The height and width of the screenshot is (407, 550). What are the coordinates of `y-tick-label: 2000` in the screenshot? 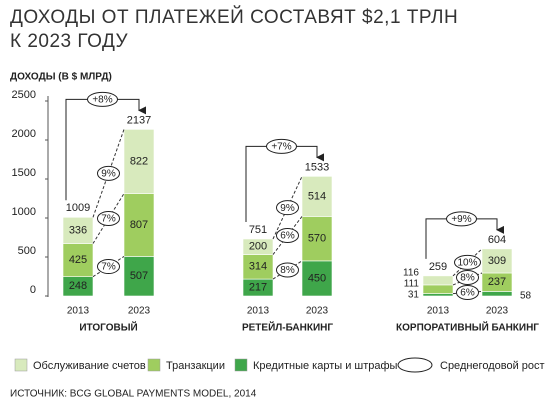 It's located at (24, 134).